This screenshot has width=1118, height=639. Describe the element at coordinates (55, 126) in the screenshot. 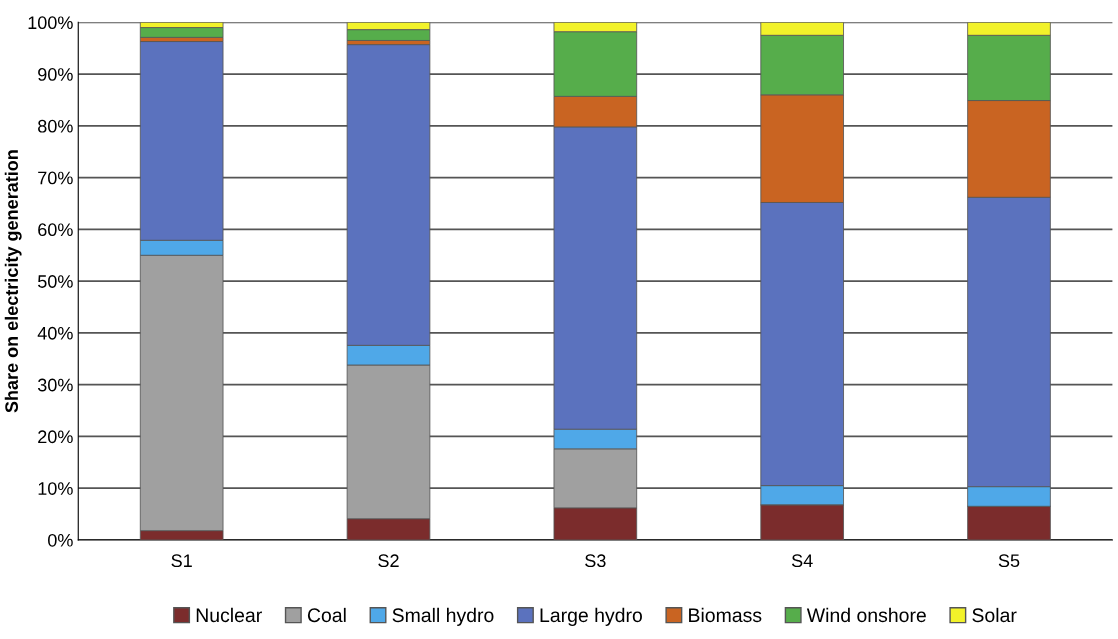

I see `y-tick-label: 80%` at that location.